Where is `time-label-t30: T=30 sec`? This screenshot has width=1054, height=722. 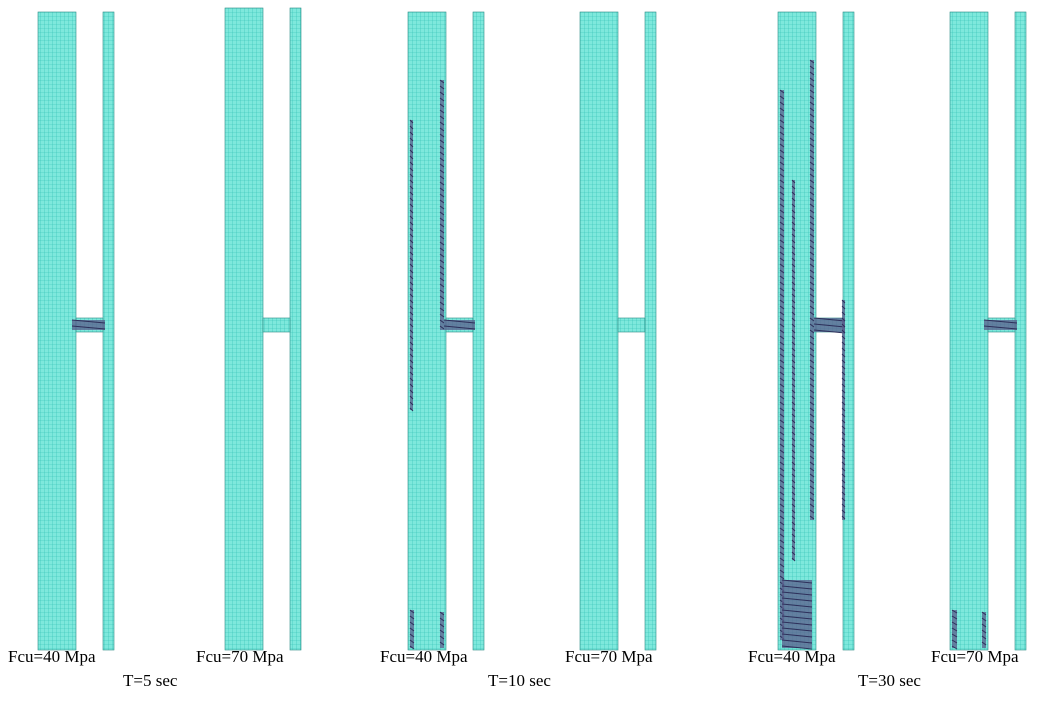
time-label-t30: T=30 sec is located at coordinates (889, 680).